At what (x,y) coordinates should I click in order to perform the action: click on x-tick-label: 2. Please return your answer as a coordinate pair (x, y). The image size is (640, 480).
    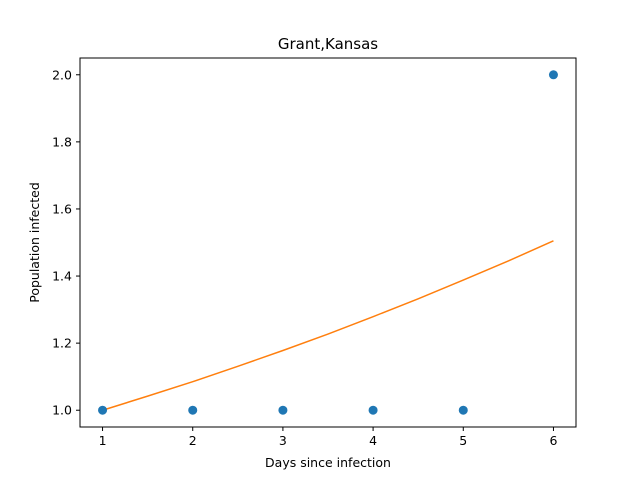
    Looking at the image, I should click on (193, 440).